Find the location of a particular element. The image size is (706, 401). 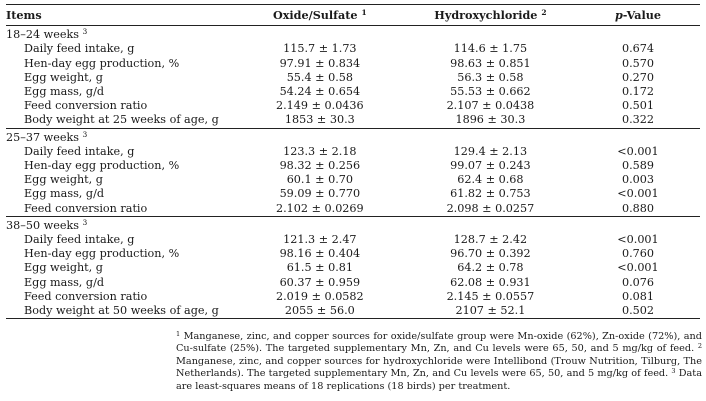

p-value: 0.501 is located at coordinates (637, 106).